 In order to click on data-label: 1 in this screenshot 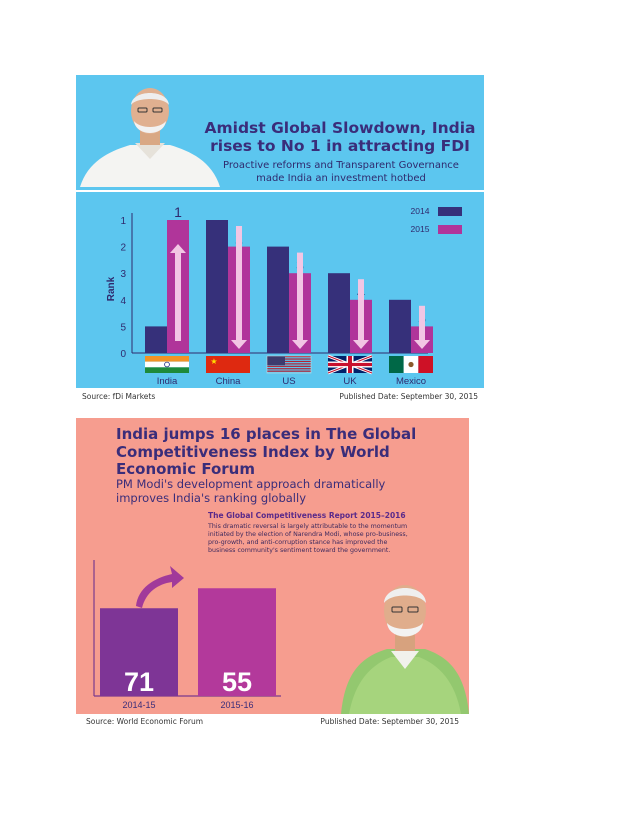, I will do `click(178, 212)`.